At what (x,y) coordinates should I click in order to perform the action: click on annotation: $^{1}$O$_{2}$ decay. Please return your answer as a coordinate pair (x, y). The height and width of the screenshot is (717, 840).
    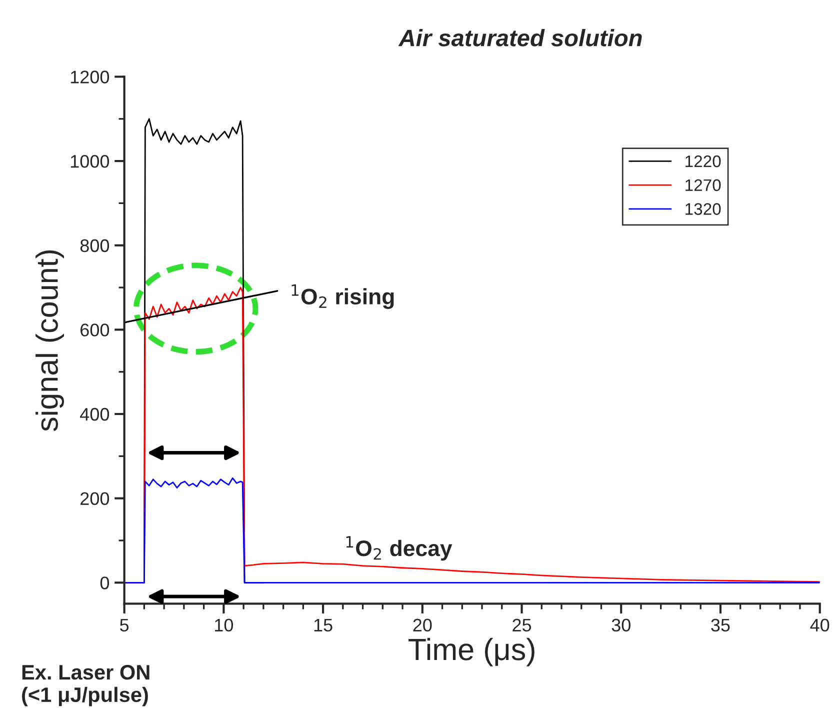
    Looking at the image, I should click on (399, 548).